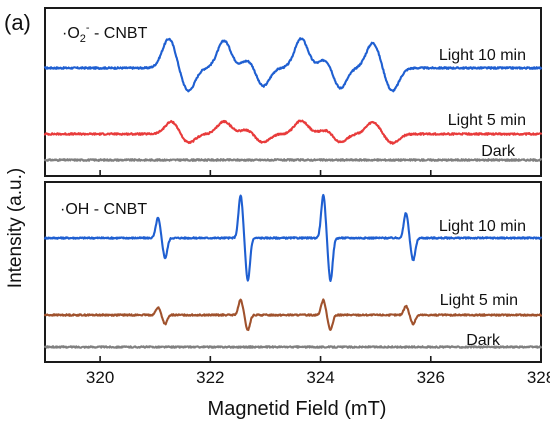 The image size is (550, 426). What do you see at coordinates (293, 65) in the screenshot?
I see `trace-light-10-min` at bounding box center [293, 65].